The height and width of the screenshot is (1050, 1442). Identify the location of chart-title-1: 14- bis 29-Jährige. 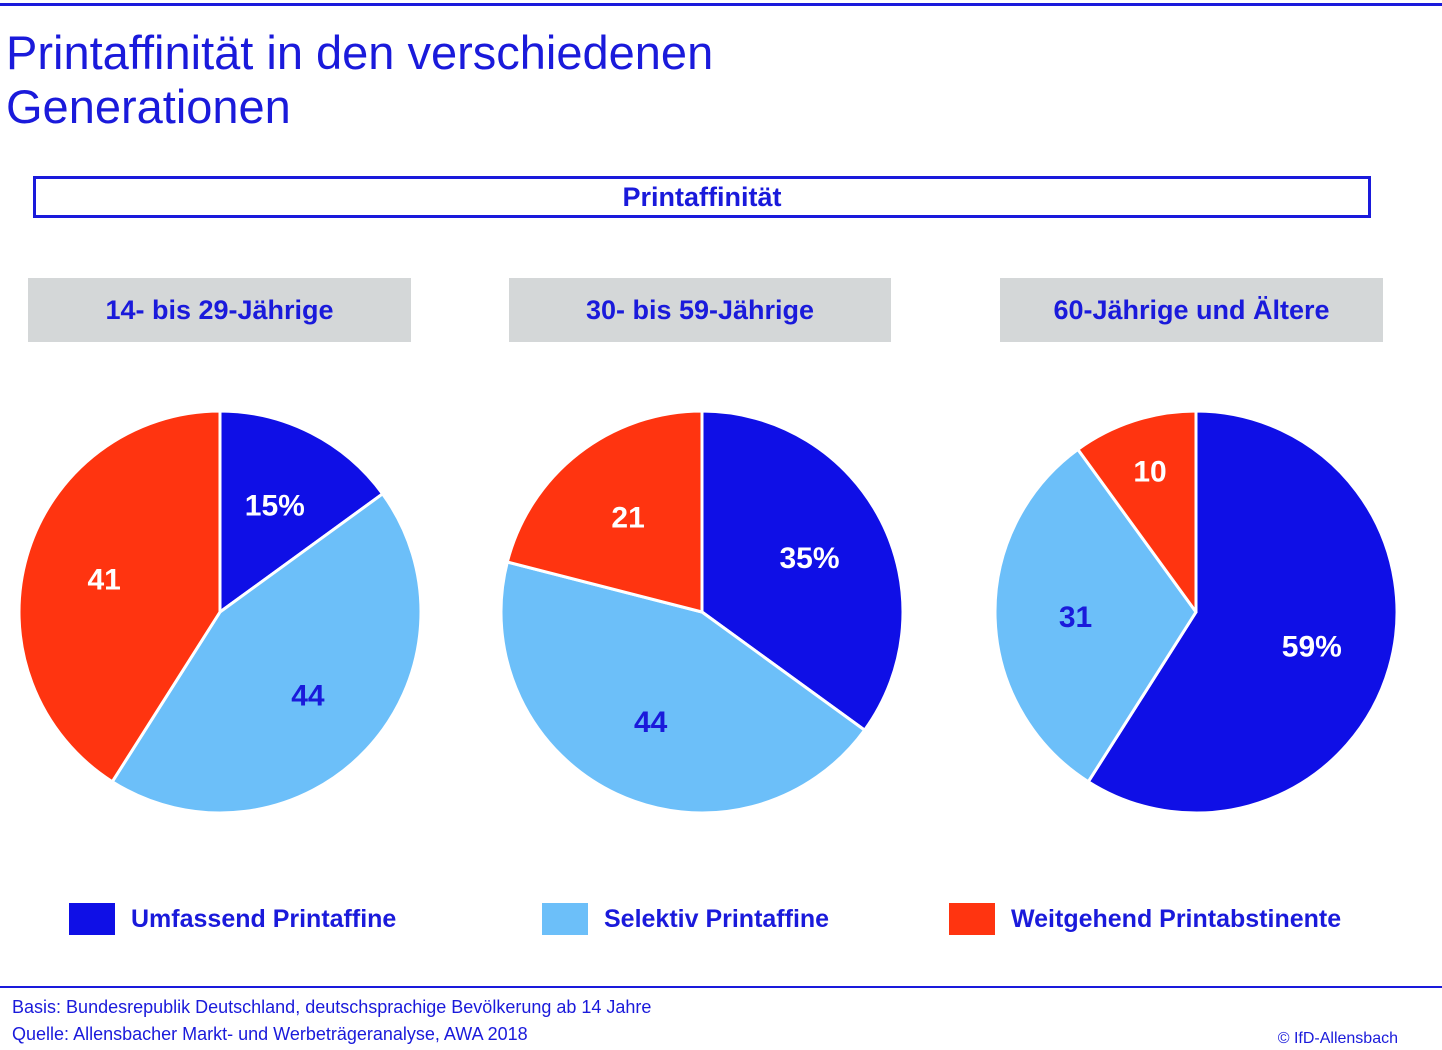
(219, 310).